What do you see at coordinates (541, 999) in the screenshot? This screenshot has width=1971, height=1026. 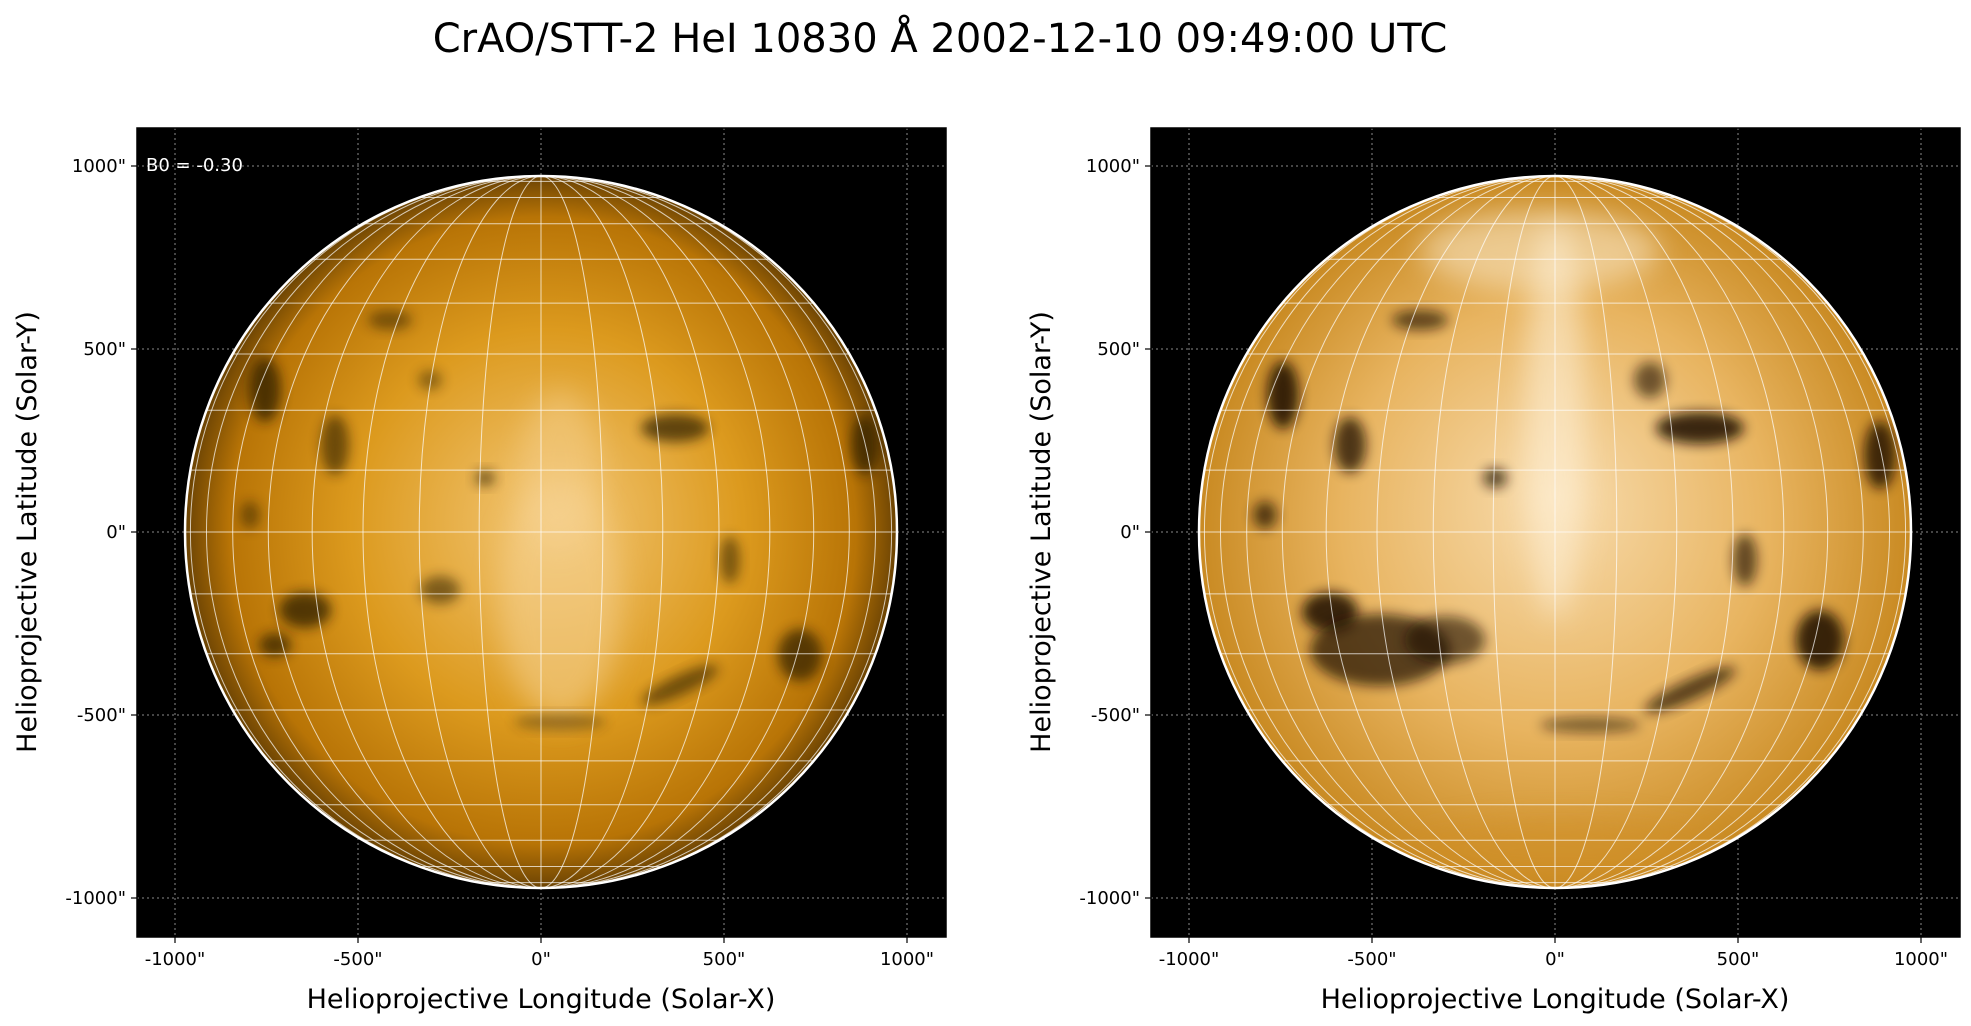 I see `left-x-axis-label: Helioprojective Longitude (Solar-X)` at bounding box center [541, 999].